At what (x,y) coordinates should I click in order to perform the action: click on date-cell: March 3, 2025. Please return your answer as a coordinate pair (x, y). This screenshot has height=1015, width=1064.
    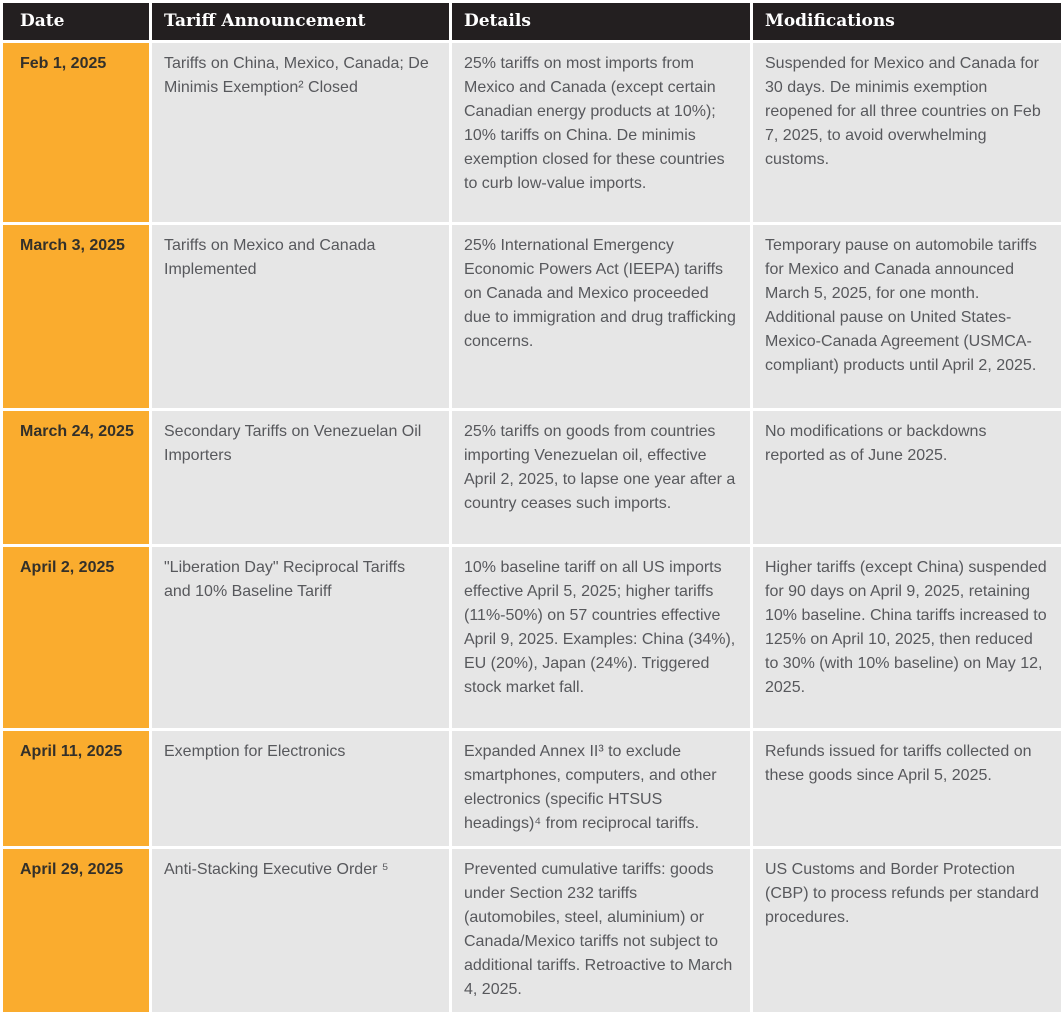
    Looking at the image, I should click on (76, 316).